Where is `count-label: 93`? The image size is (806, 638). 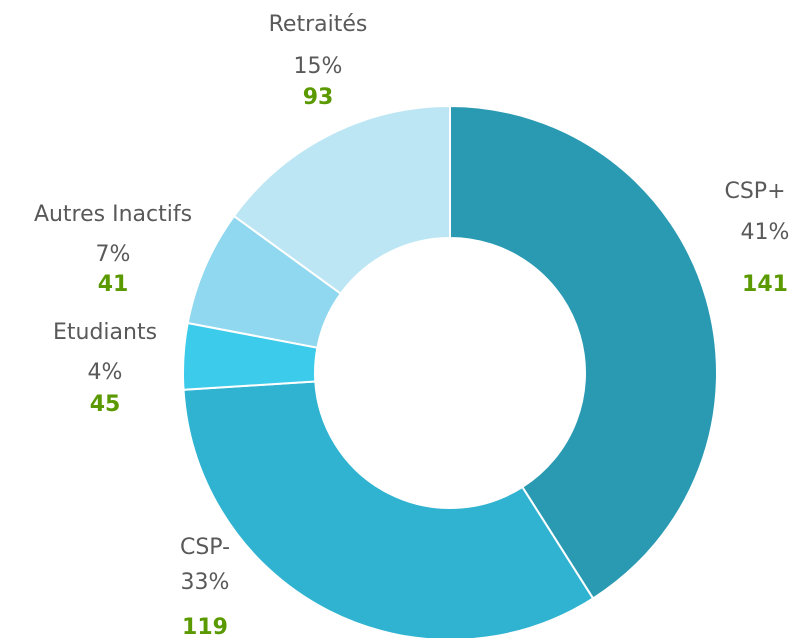 count-label: 93 is located at coordinates (318, 97).